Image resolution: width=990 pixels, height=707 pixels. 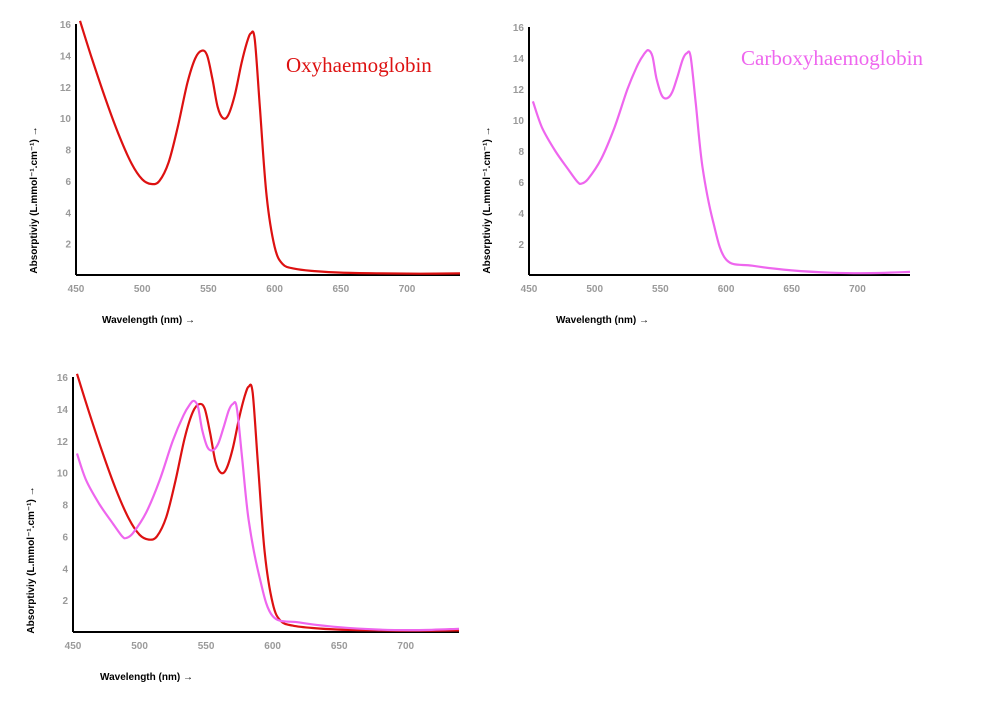 I want to click on oxyhaemoglobin-title: Oxyhaemoglobin, so click(x=359, y=65).